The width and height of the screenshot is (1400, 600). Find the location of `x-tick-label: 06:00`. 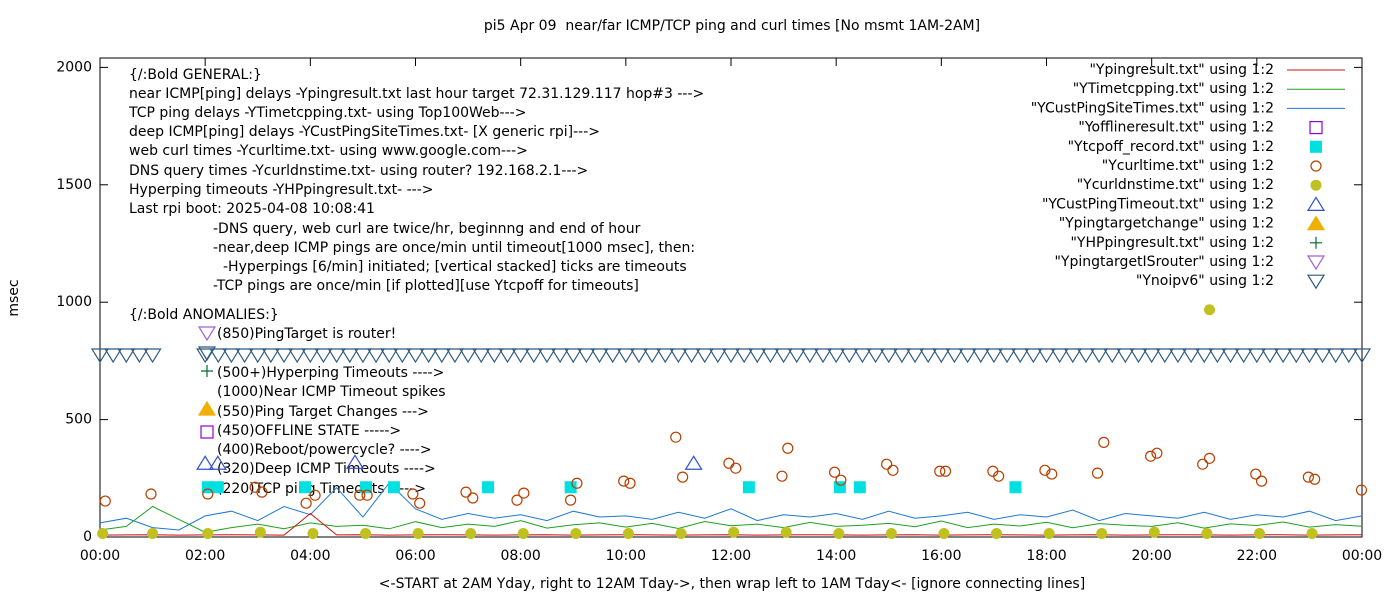

x-tick-label: 06:00 is located at coordinates (415, 556).